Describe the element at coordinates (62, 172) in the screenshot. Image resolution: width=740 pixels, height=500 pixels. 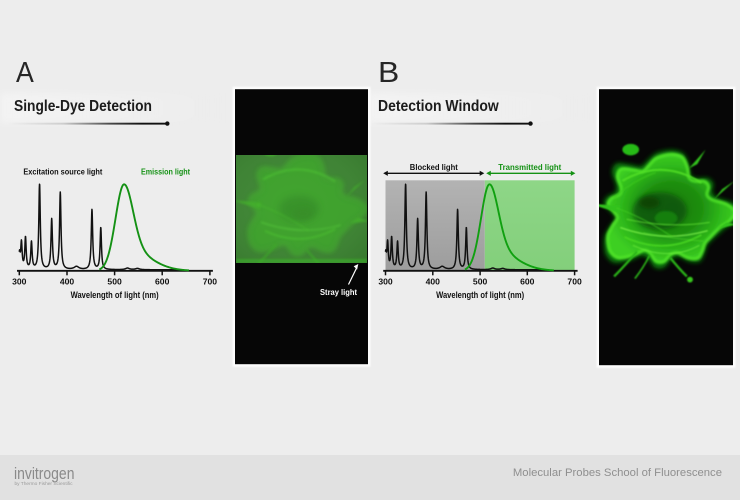
I see `svg-text: Excitation source light` at that location.